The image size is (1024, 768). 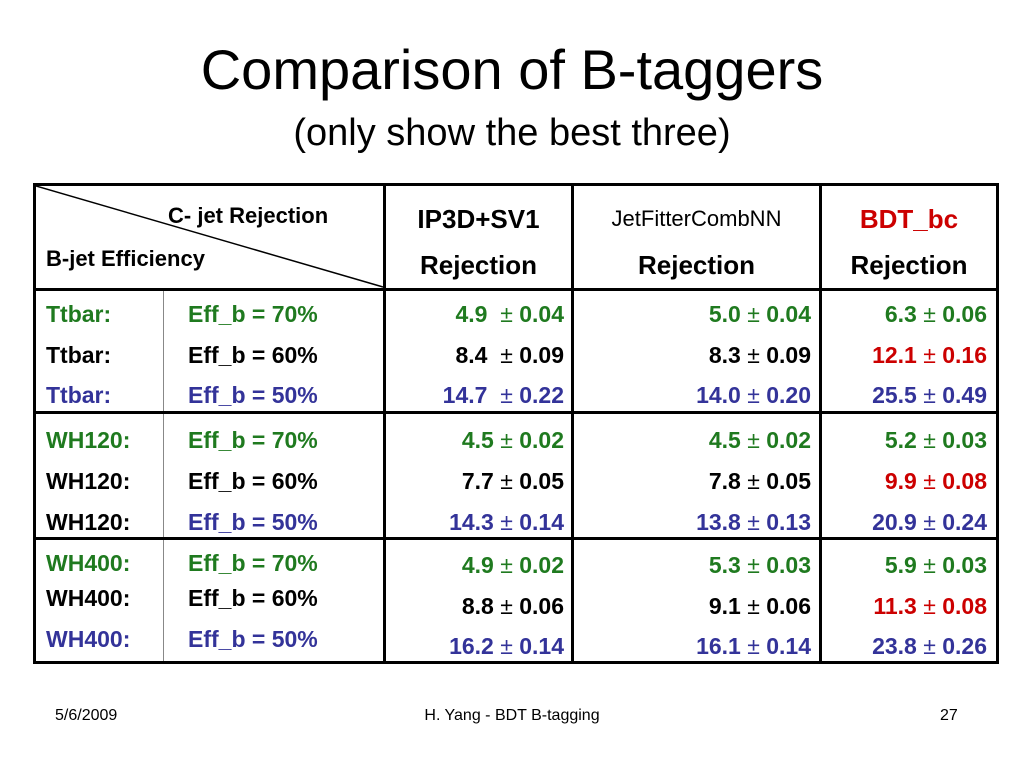 What do you see at coordinates (753, 522) in the screenshot?
I see `value-jetfitter: 13.8 ± 0.13` at bounding box center [753, 522].